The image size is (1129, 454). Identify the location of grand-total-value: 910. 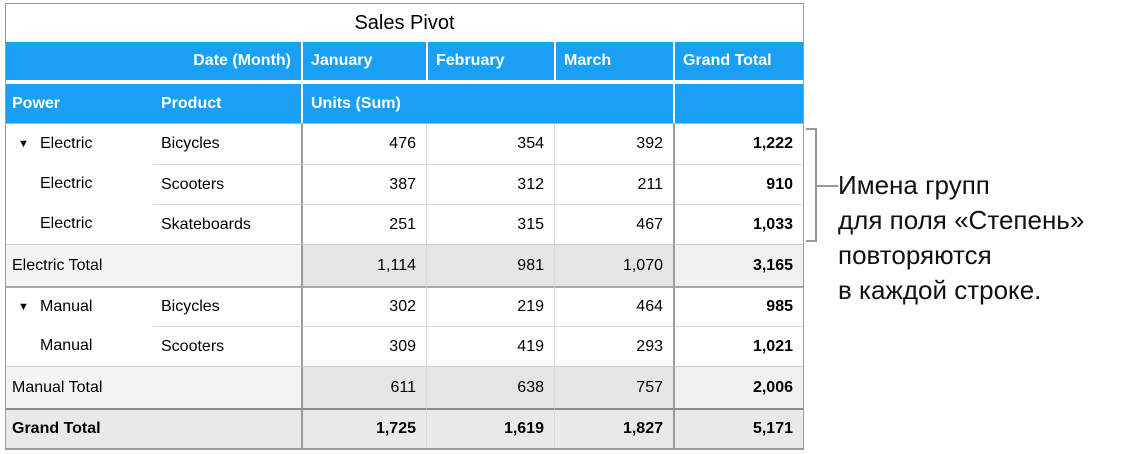
(738, 184).